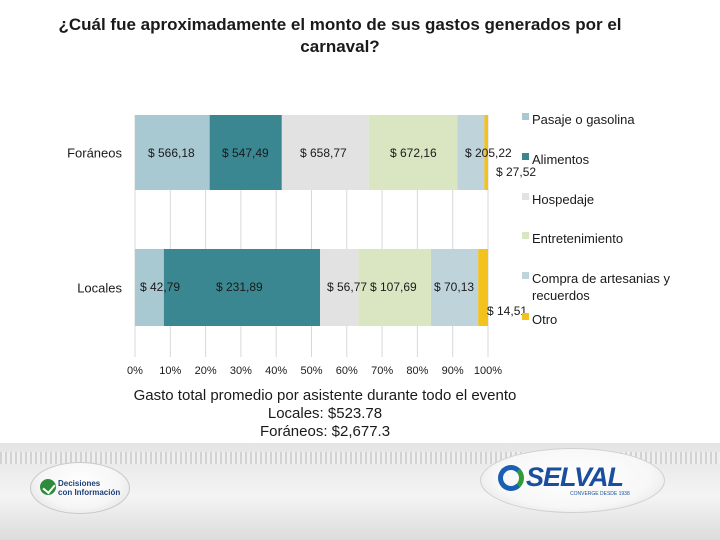  What do you see at coordinates (417, 371) in the screenshot?
I see `x-tick-label: 80%` at bounding box center [417, 371].